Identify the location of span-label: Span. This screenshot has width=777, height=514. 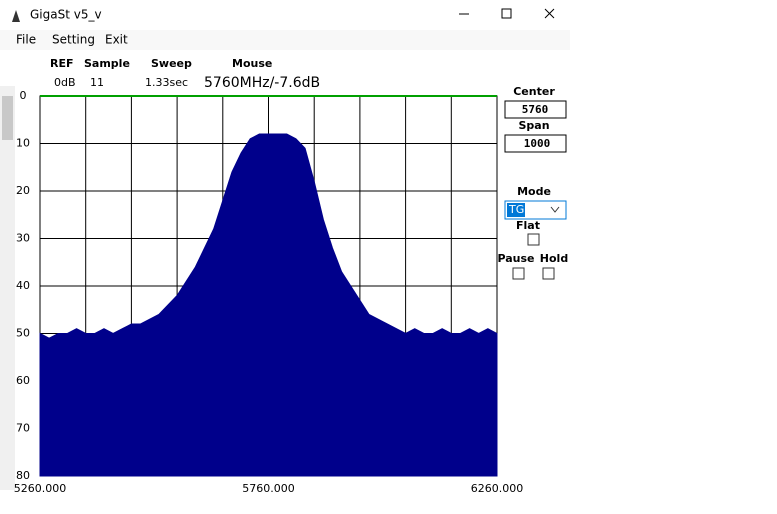
(533, 125).